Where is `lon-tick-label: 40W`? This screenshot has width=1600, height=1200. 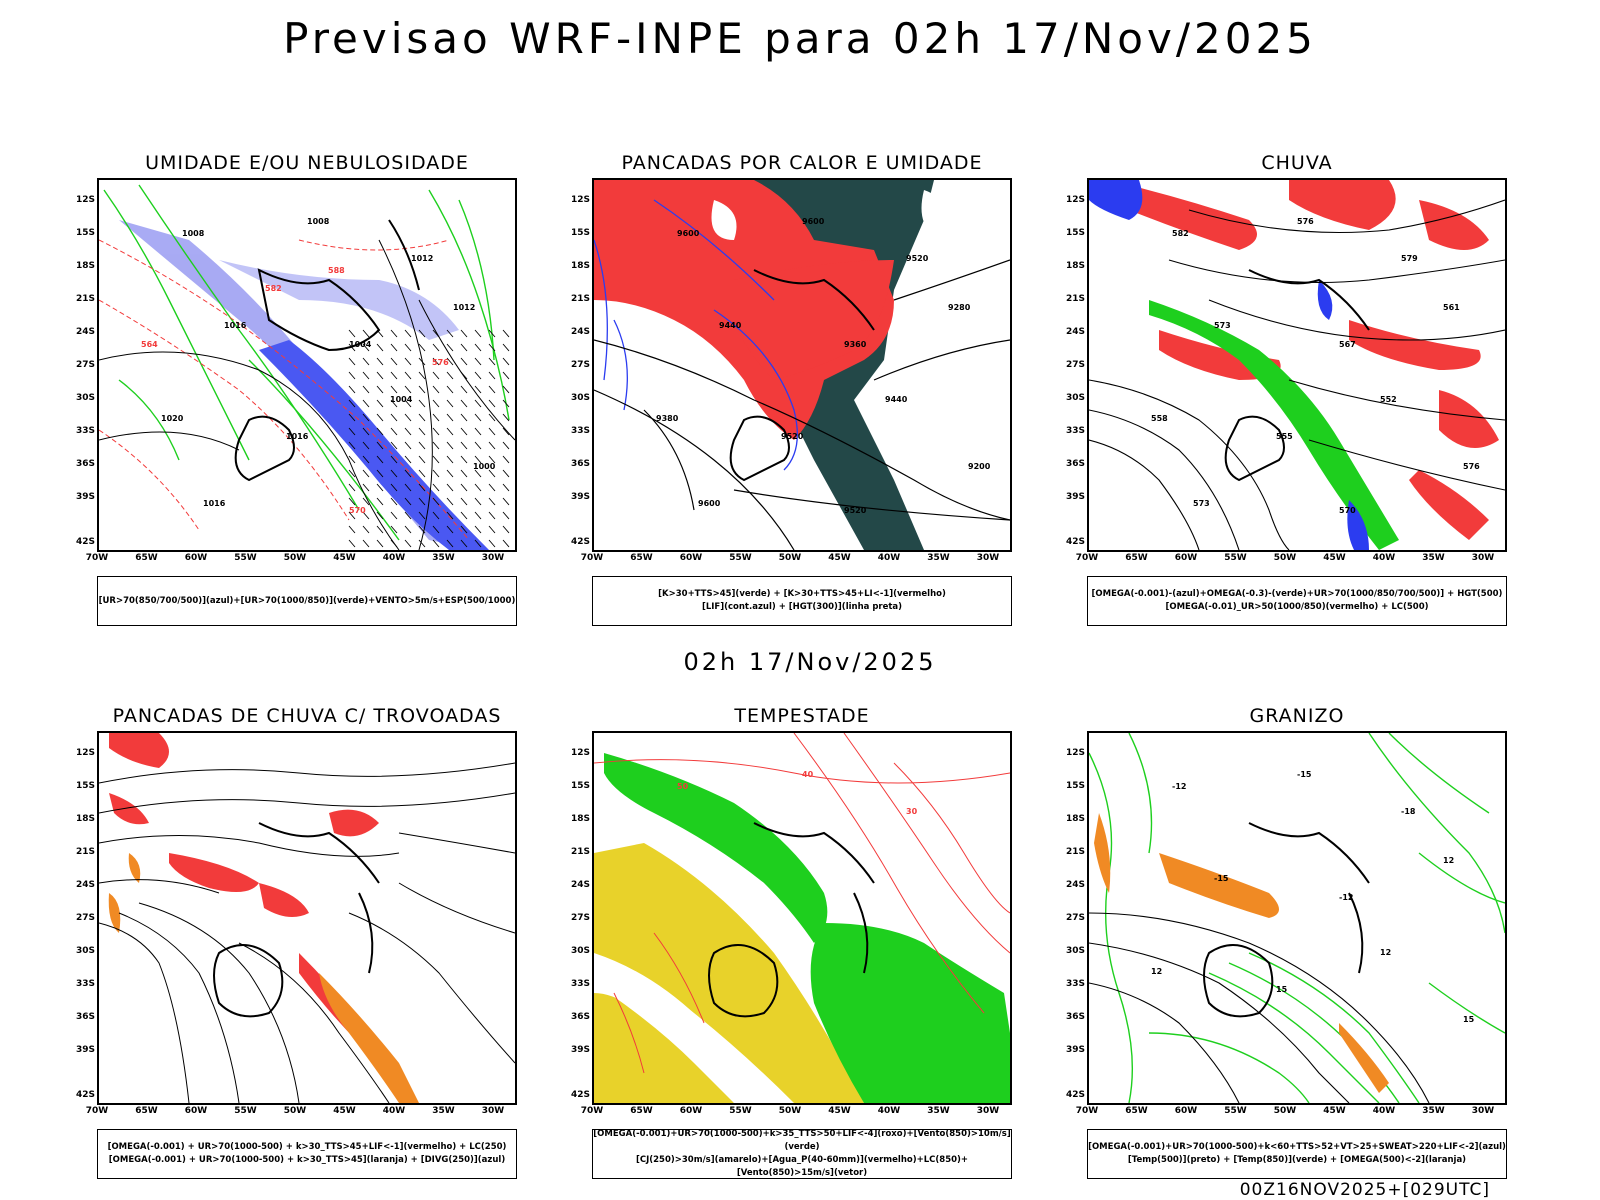 lon-tick-label: 40W is located at coordinates (1384, 558).